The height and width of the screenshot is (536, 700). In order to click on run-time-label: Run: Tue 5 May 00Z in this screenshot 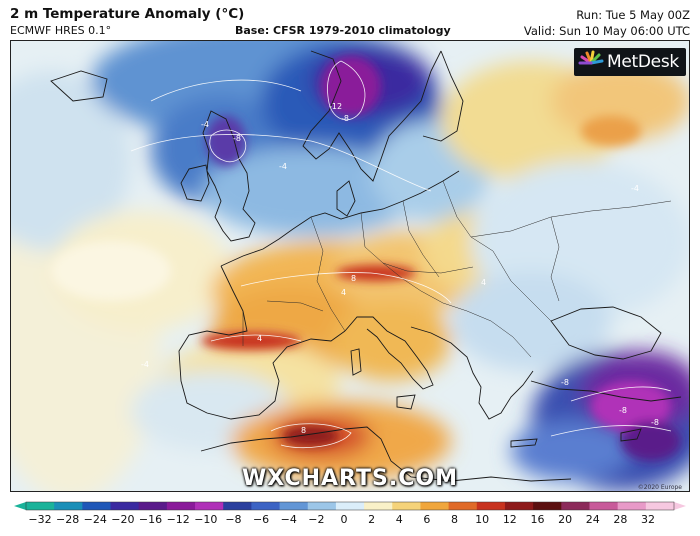, I will do `click(633, 15)`.